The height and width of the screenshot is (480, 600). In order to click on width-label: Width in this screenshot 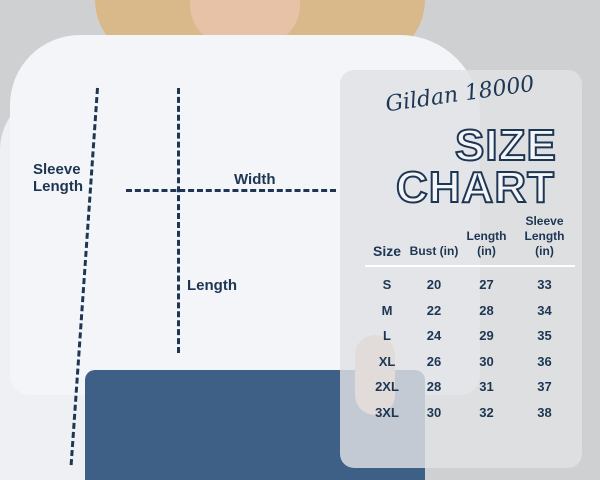, I will do `click(255, 179)`.